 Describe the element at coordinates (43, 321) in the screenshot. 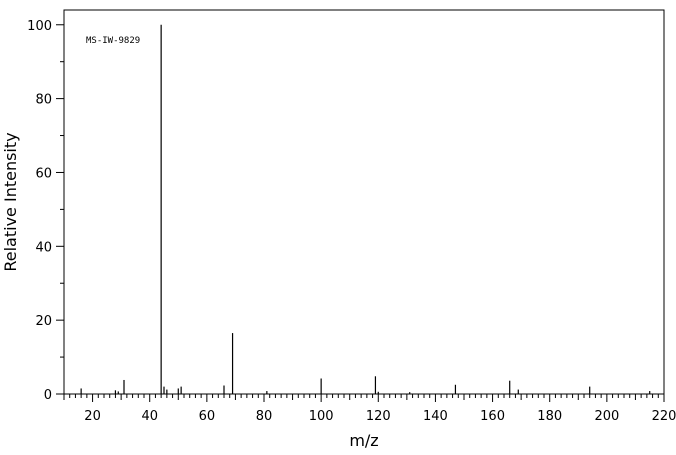

I see `y-tick-label: 20` at that location.